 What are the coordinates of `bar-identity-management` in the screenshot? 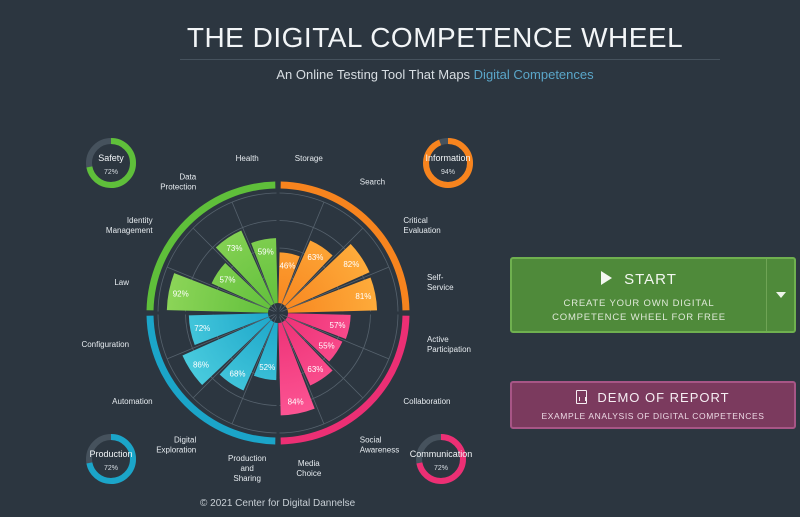 It's located at (241, 285).